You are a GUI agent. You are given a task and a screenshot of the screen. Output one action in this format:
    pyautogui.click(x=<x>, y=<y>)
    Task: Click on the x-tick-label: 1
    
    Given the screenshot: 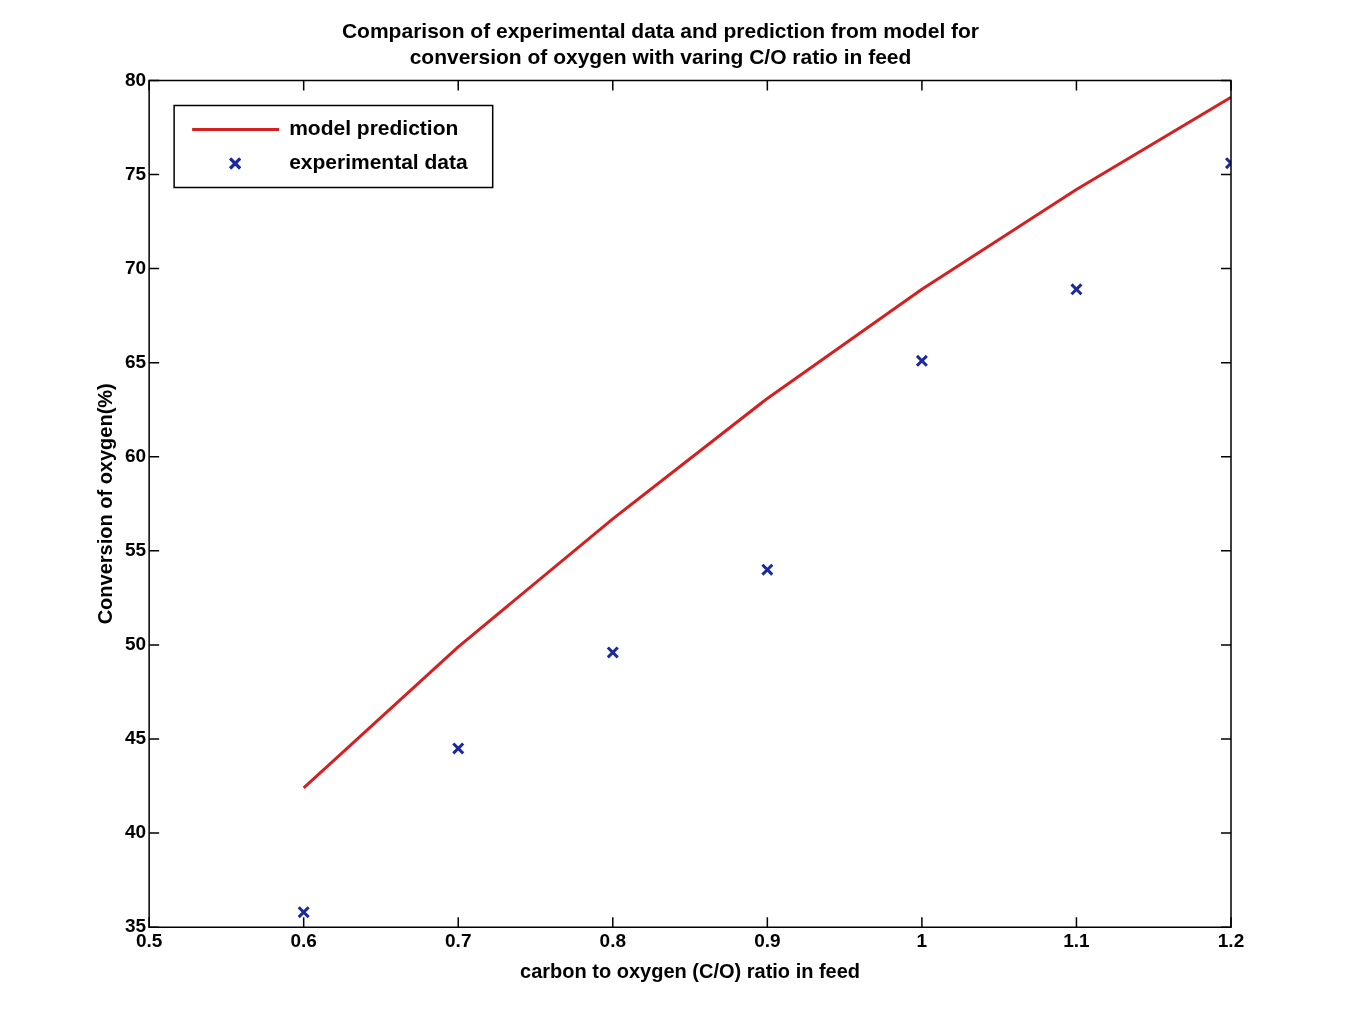 What is the action you would take?
    pyautogui.click(x=922, y=940)
    